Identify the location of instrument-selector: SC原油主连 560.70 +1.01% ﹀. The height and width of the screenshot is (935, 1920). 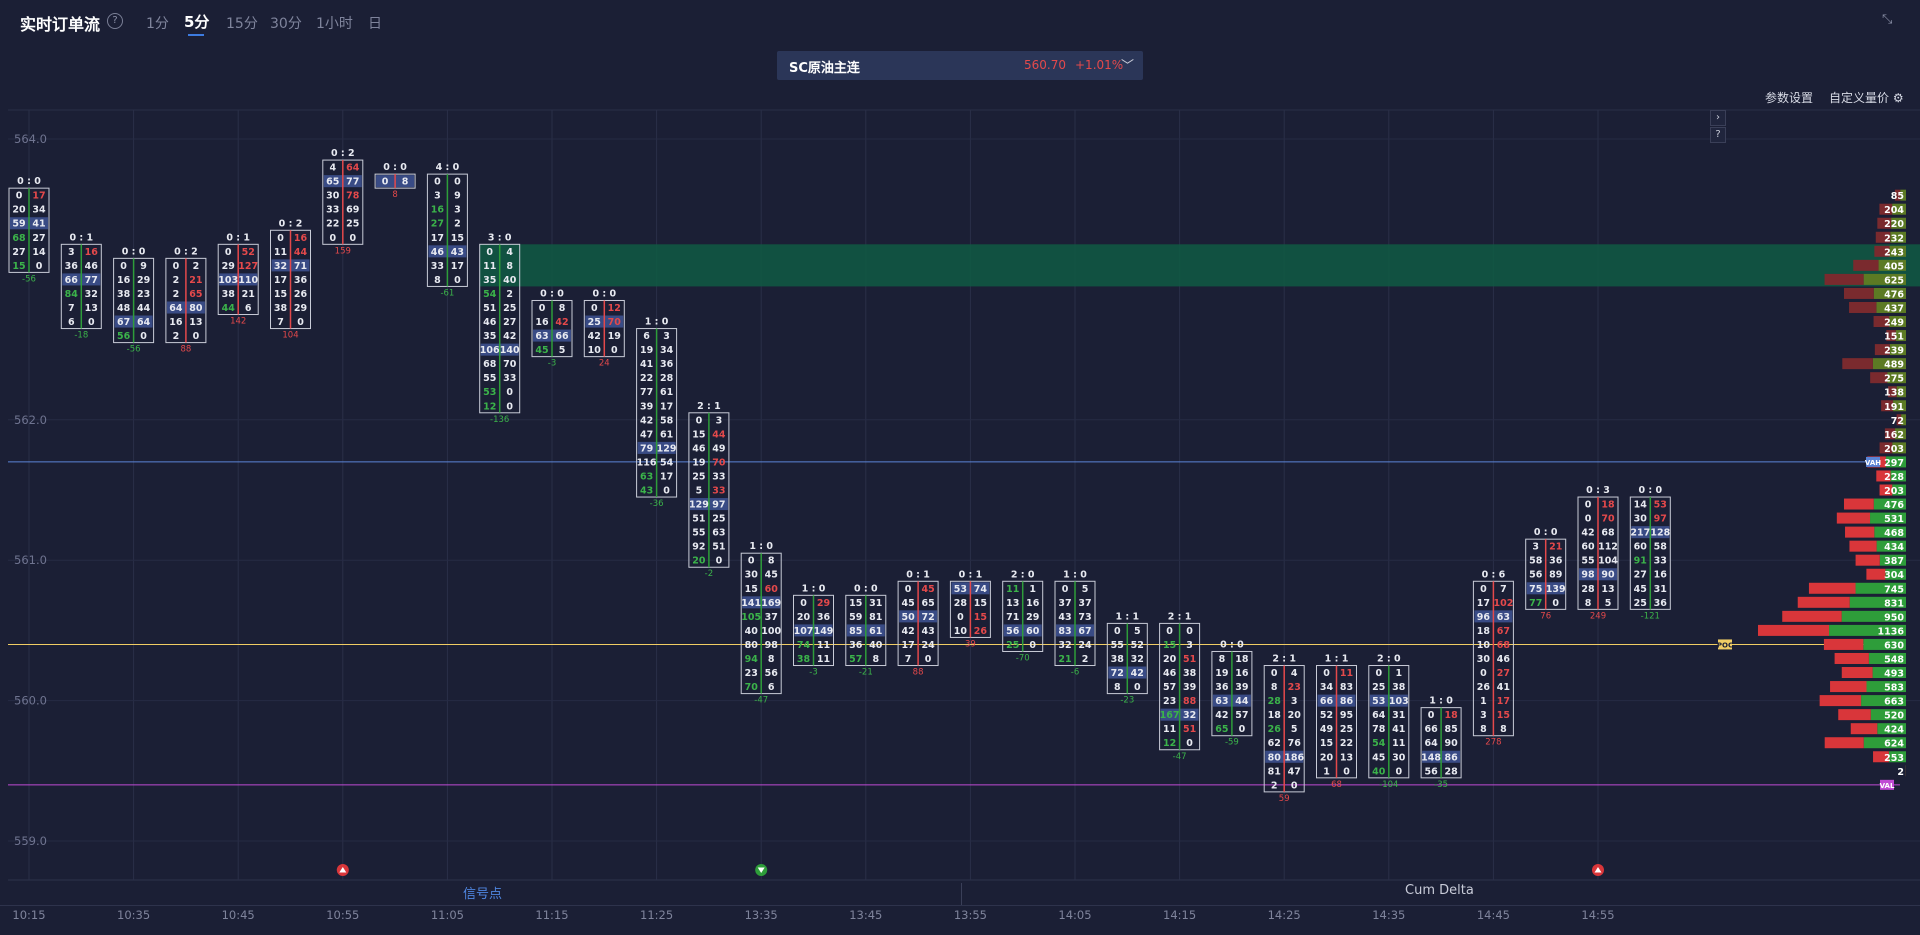
(960, 65).